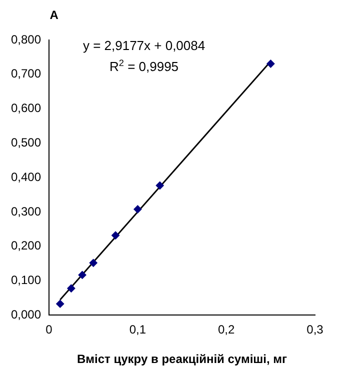  Describe the element at coordinates (49, 329) in the screenshot. I see `x-tick-label: 0` at that location.